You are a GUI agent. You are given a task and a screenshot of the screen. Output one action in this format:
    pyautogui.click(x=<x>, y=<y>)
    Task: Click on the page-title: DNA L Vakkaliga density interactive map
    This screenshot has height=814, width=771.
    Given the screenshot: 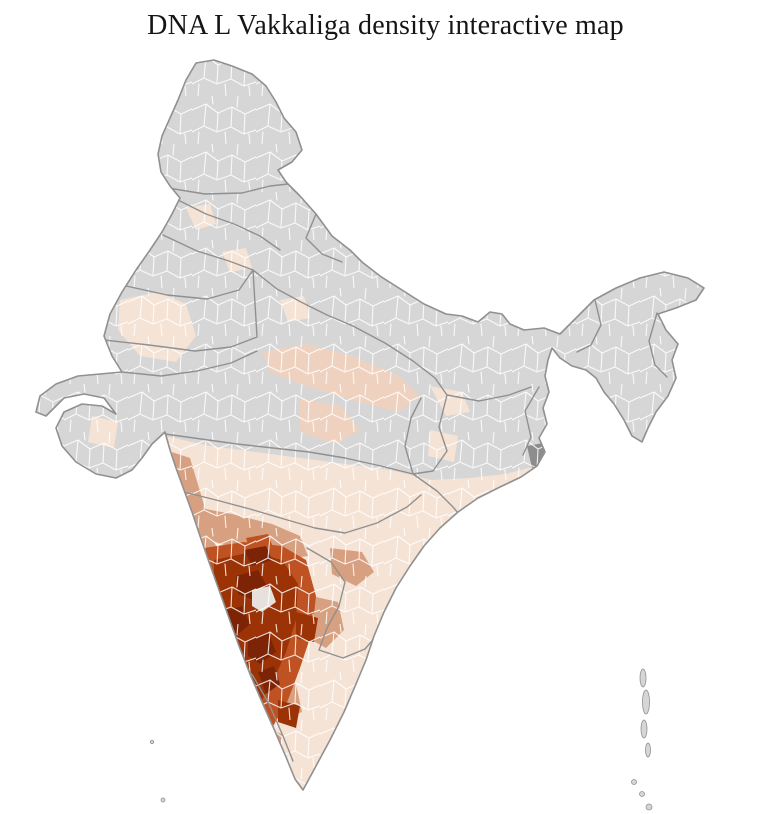 What is the action you would take?
    pyautogui.click(x=385, y=25)
    